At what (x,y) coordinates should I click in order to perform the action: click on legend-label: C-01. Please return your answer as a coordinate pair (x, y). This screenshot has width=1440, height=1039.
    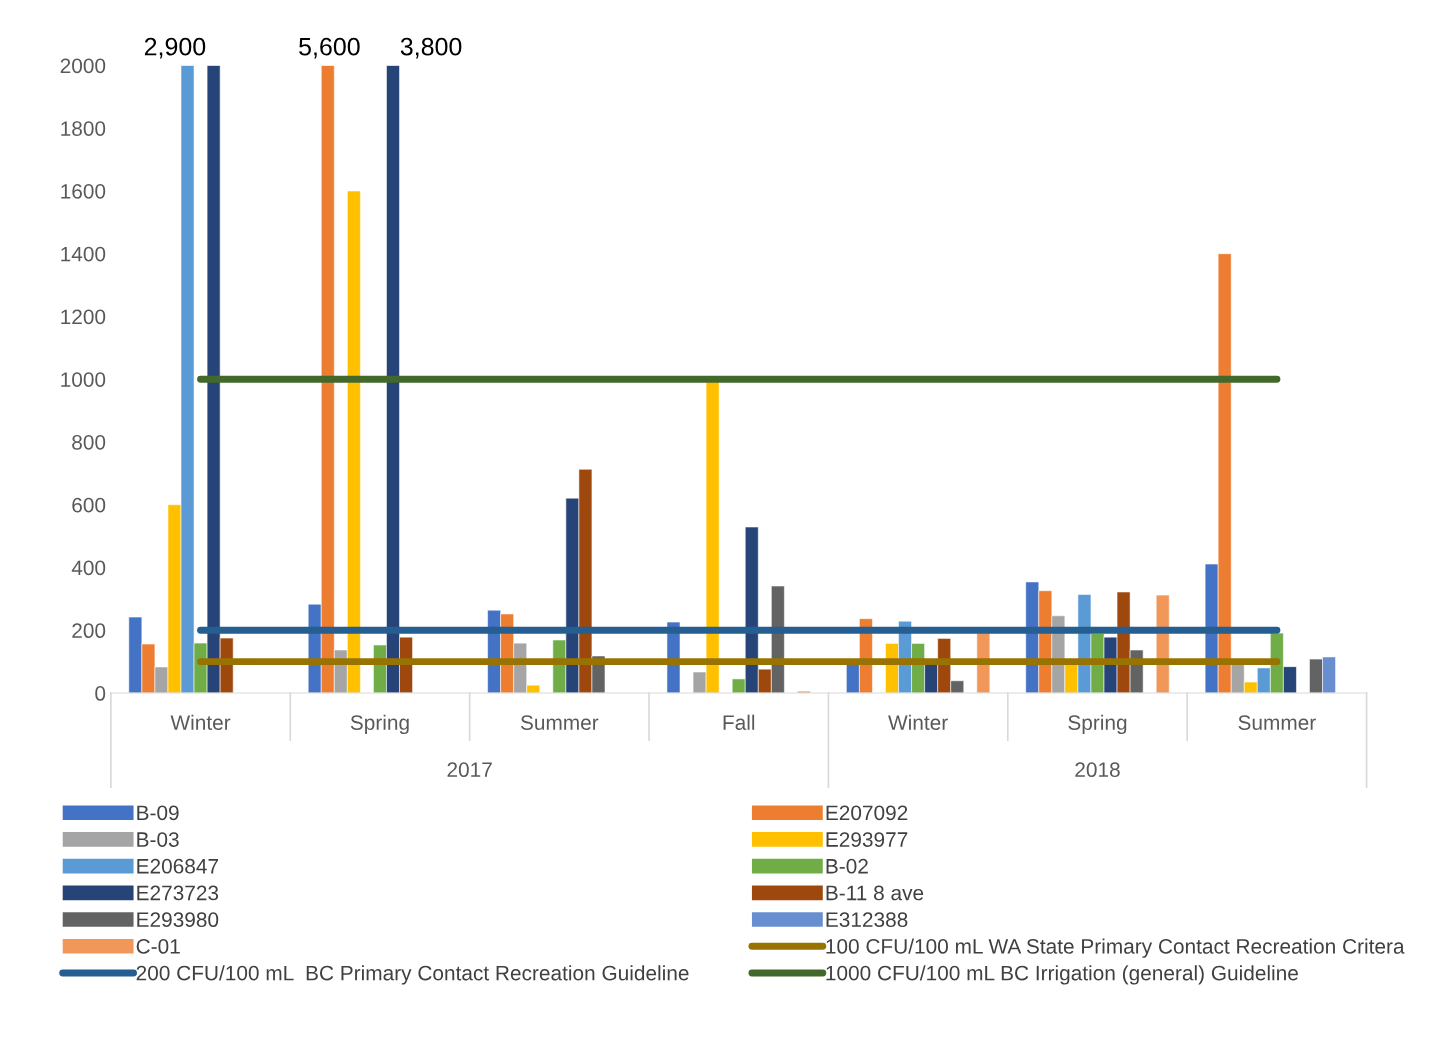
    Looking at the image, I should click on (158, 946).